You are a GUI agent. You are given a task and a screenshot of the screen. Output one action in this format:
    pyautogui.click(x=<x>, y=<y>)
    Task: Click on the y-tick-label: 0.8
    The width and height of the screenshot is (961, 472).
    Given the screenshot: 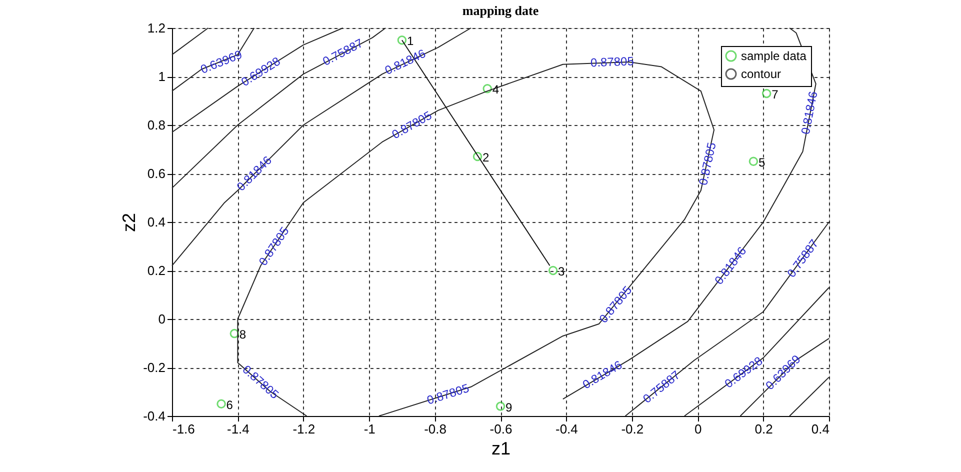 What is the action you would take?
    pyautogui.click(x=156, y=125)
    